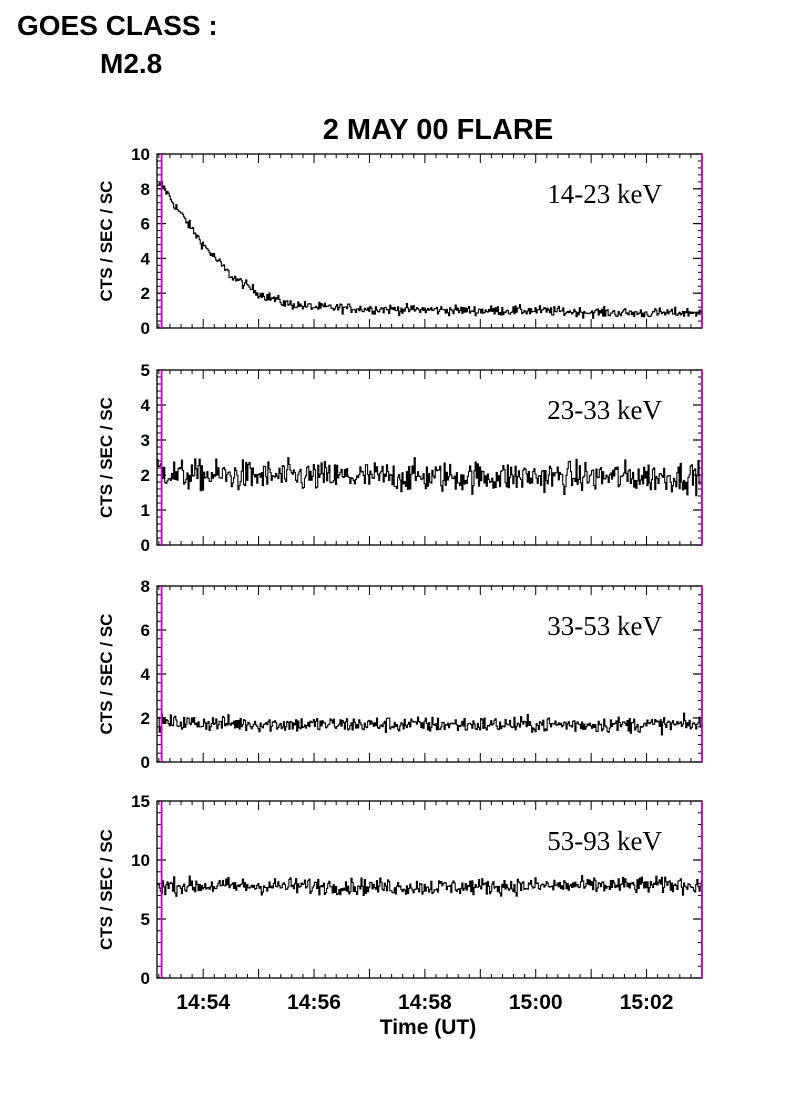 This screenshot has height=1118, width=790. Describe the element at coordinates (438, 130) in the screenshot. I see `chart-title: 2 MAY 00 FLARE` at that location.